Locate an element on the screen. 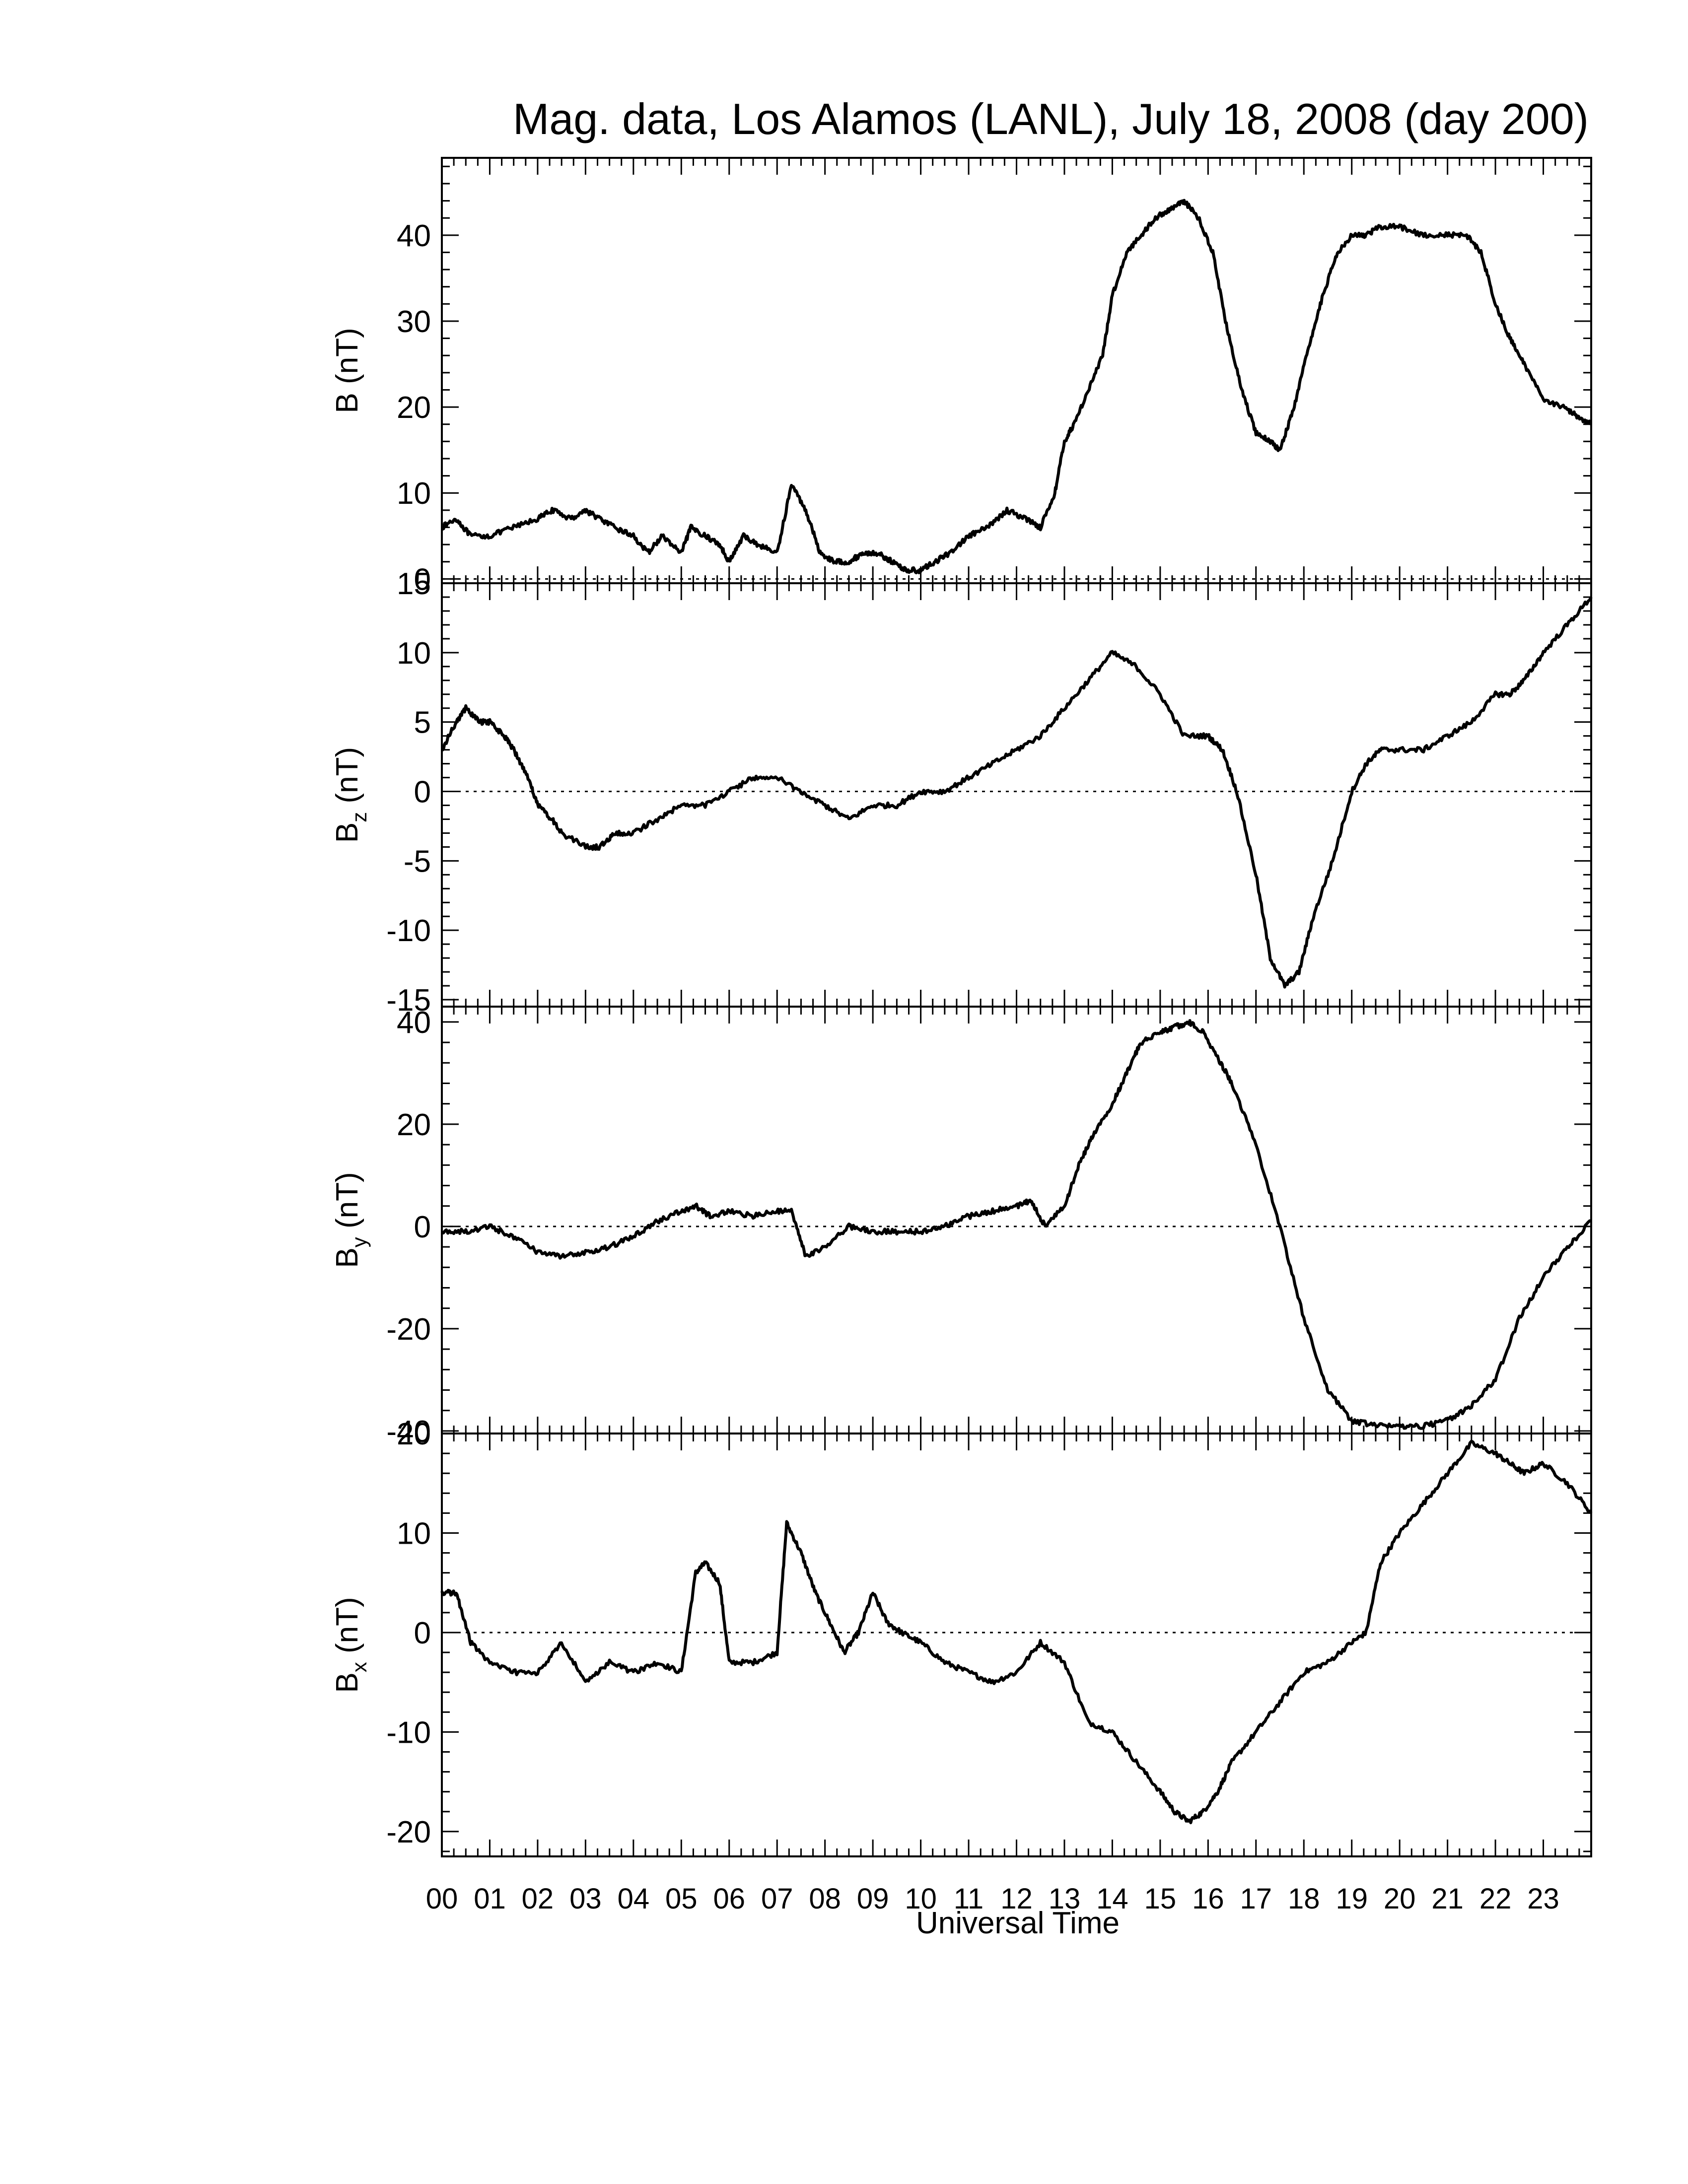 This screenshot has height=2184, width=1688. x-tick-label: 21 is located at coordinates (1447, 1899).